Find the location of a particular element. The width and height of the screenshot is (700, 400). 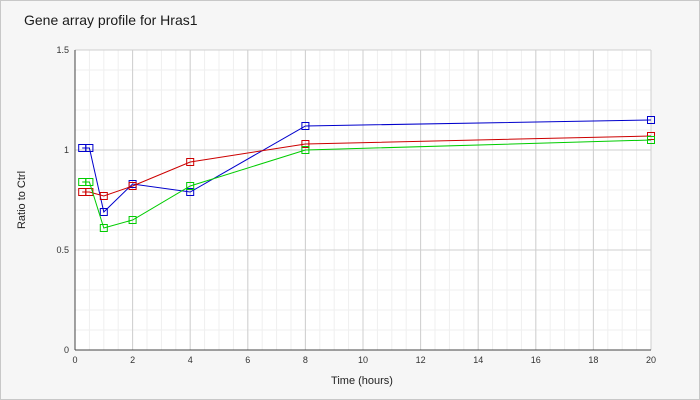

chart-title: Gene array profile for Hras1 is located at coordinates (111, 20).